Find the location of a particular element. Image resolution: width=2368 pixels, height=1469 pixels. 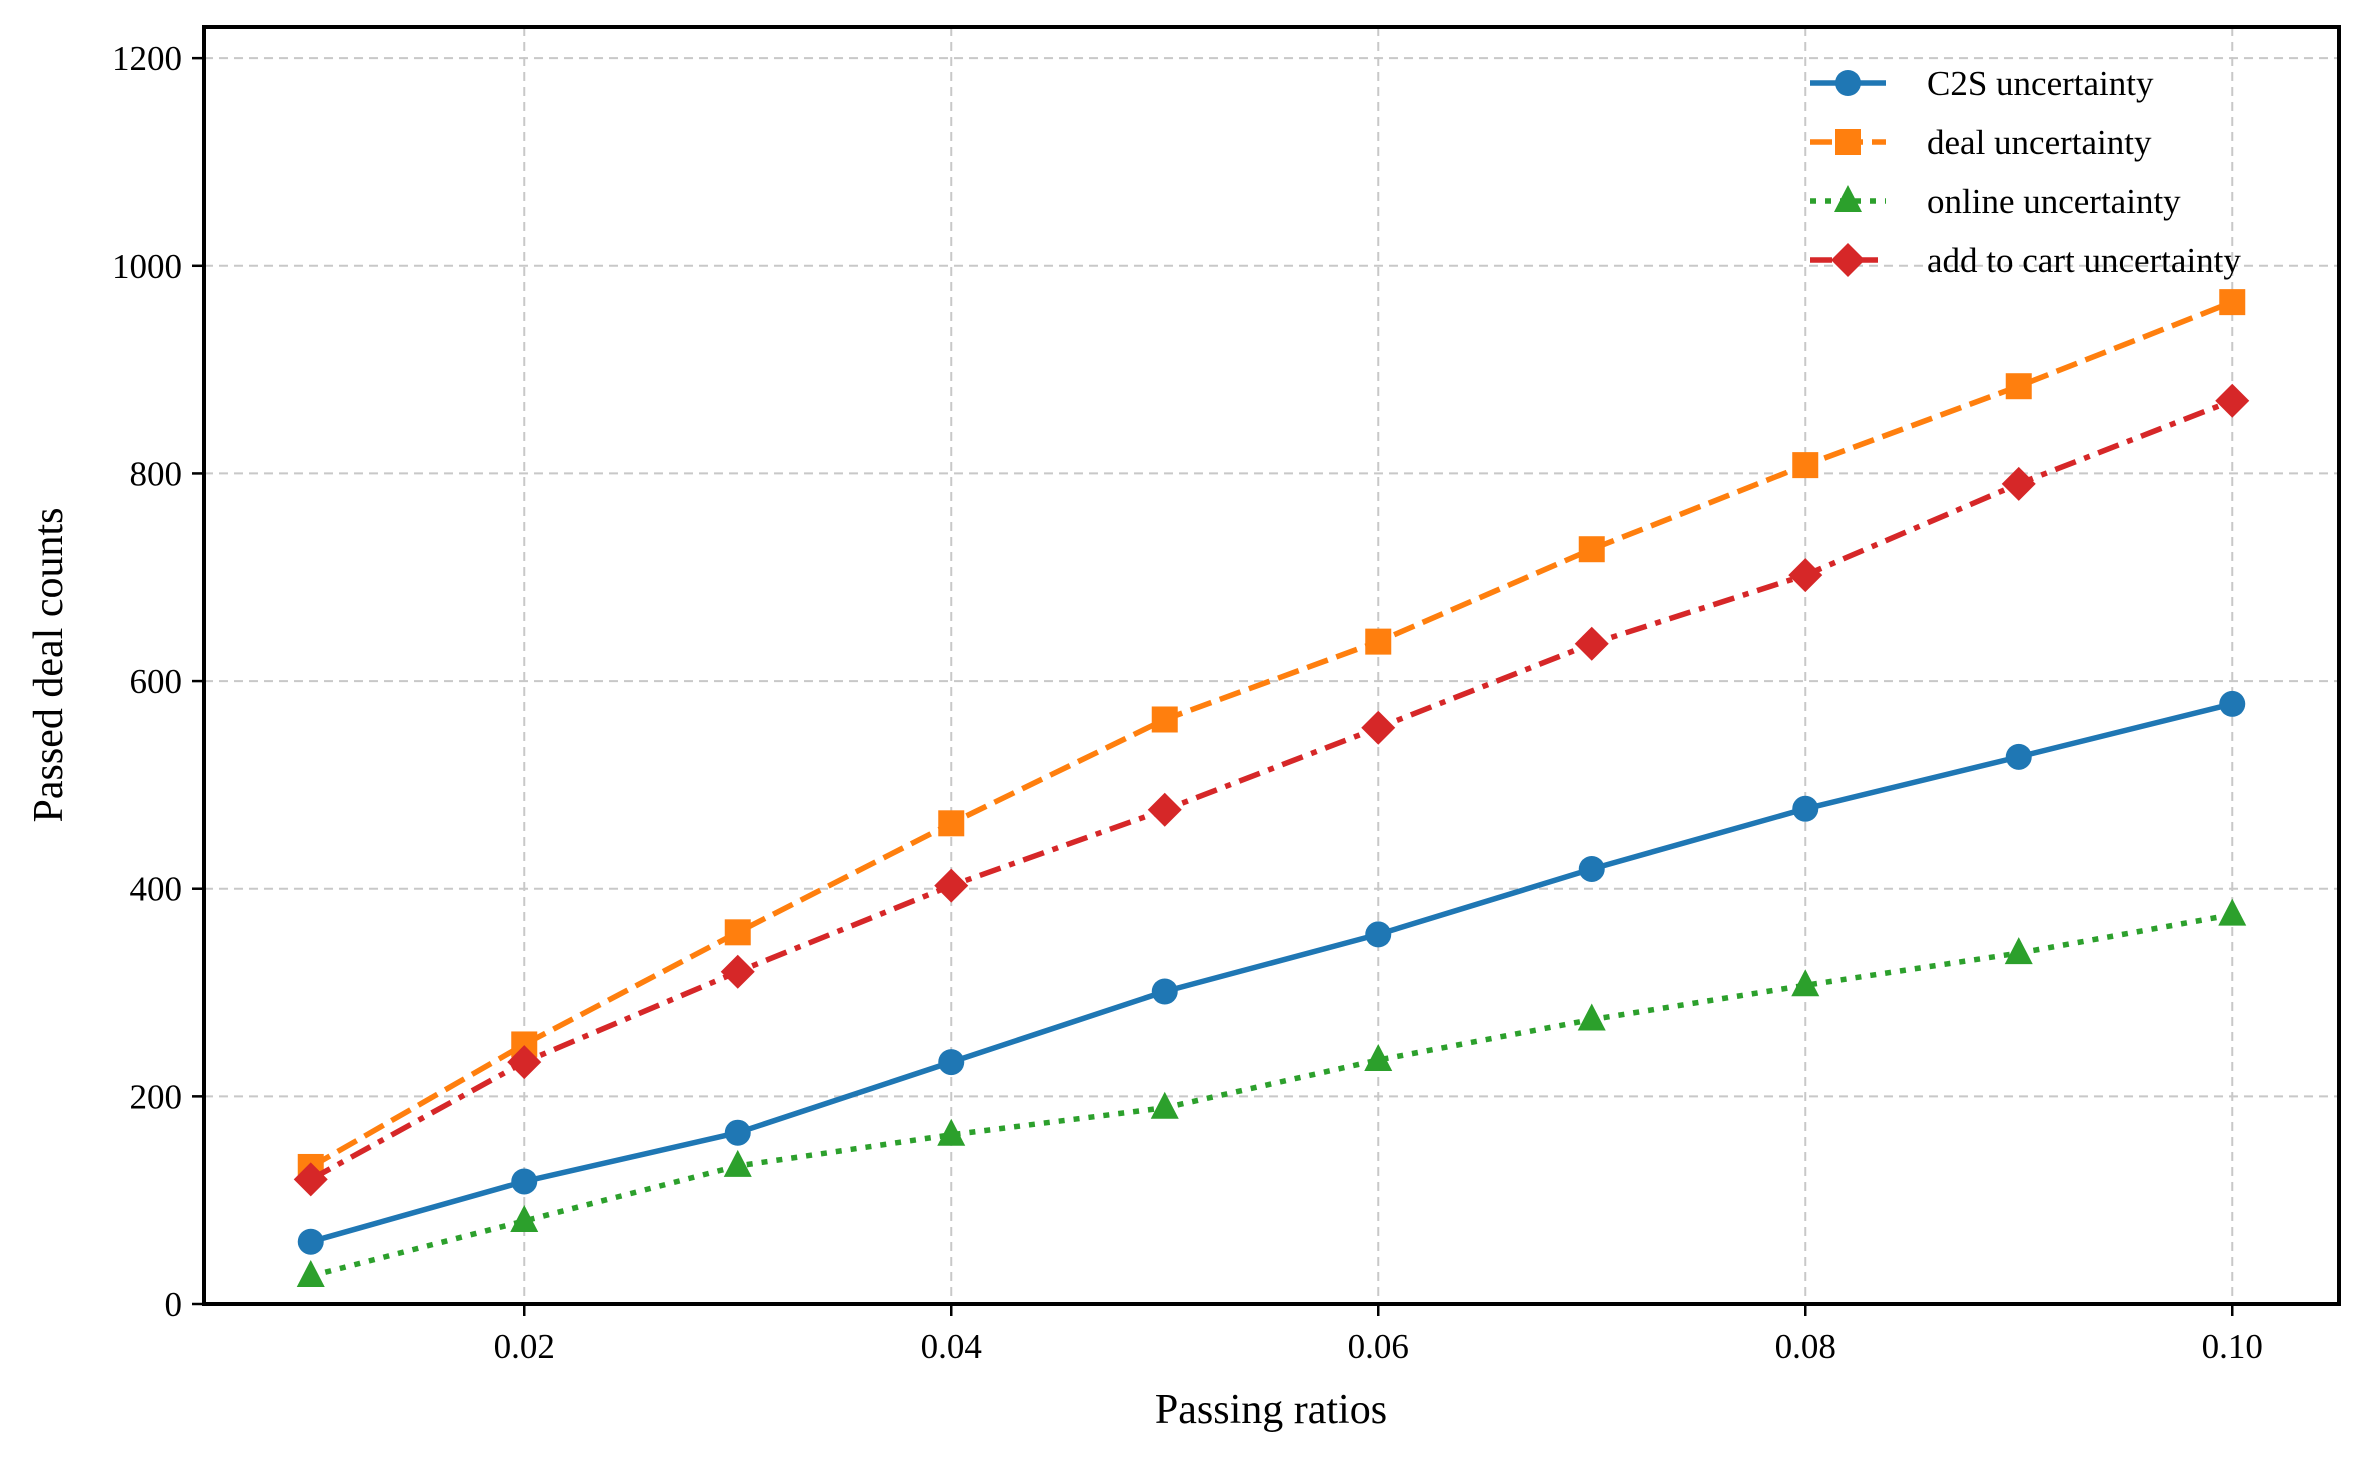

y-tick-label: 200 is located at coordinates (156, 1096).